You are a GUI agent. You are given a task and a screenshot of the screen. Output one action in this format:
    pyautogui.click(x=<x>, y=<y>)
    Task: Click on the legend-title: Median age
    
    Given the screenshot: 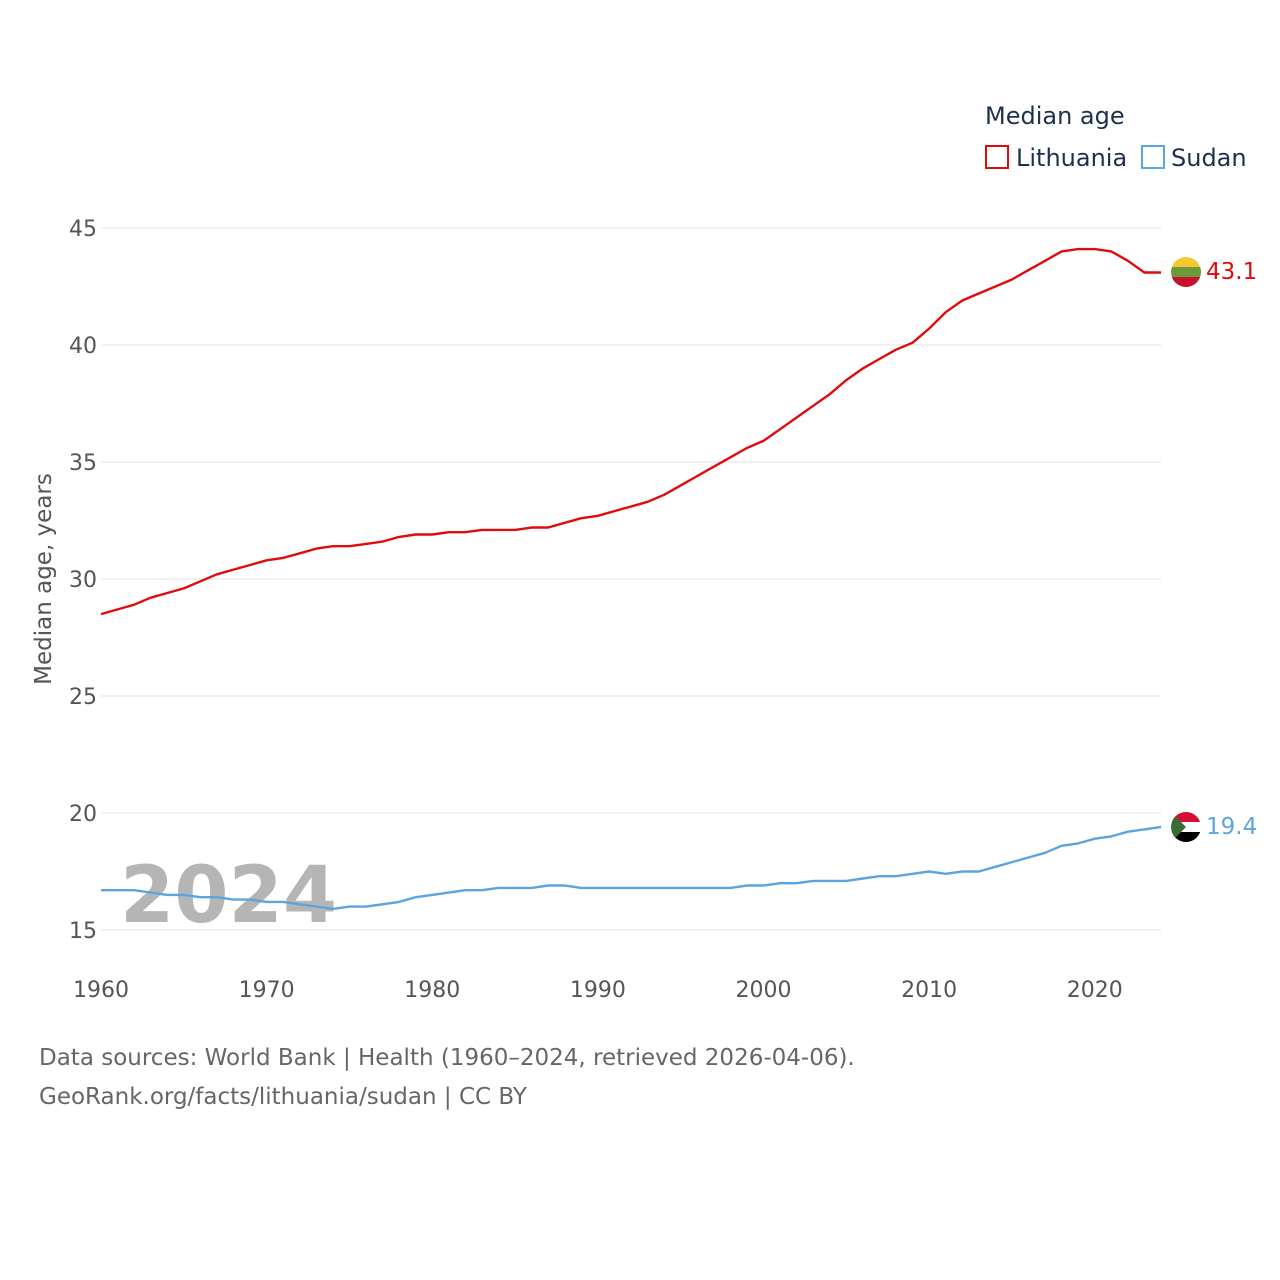 What is the action you would take?
    pyautogui.click(x=1055, y=116)
    